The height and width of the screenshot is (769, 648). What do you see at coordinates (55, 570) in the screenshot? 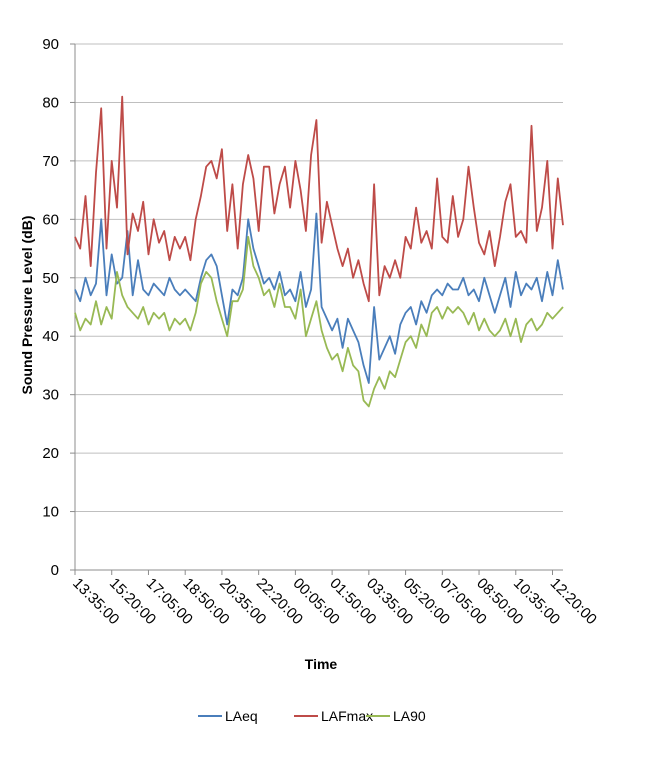
I see `y-tick-label: 0` at bounding box center [55, 570].